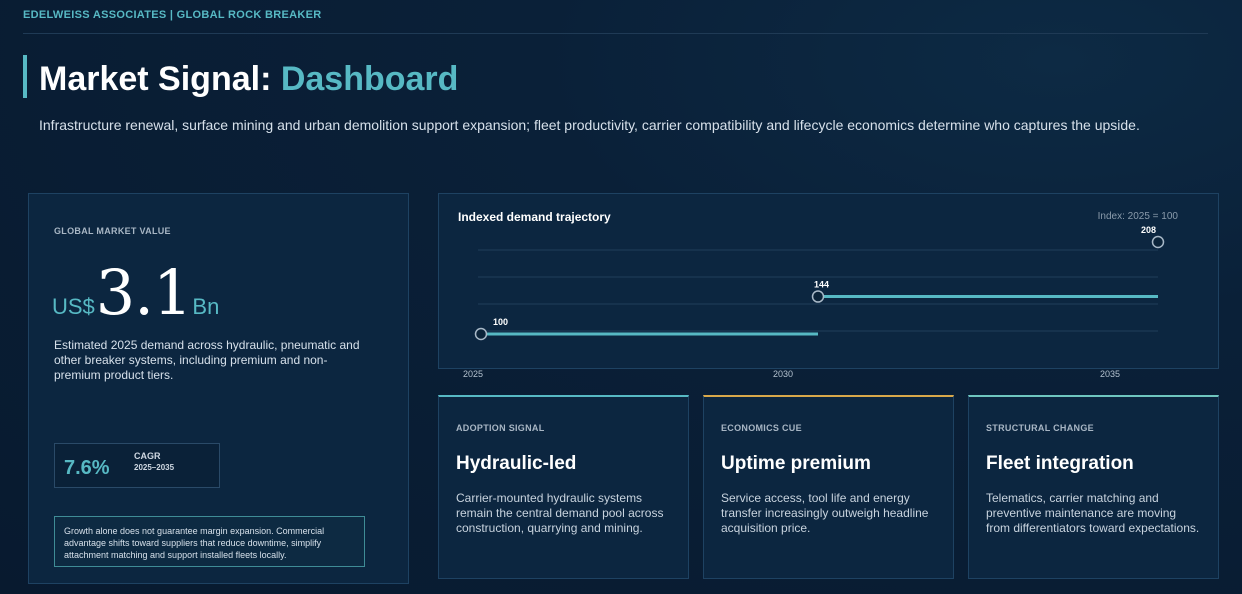  Describe the element at coordinates (818, 296) in the screenshot. I see `data-point-2030` at that location.